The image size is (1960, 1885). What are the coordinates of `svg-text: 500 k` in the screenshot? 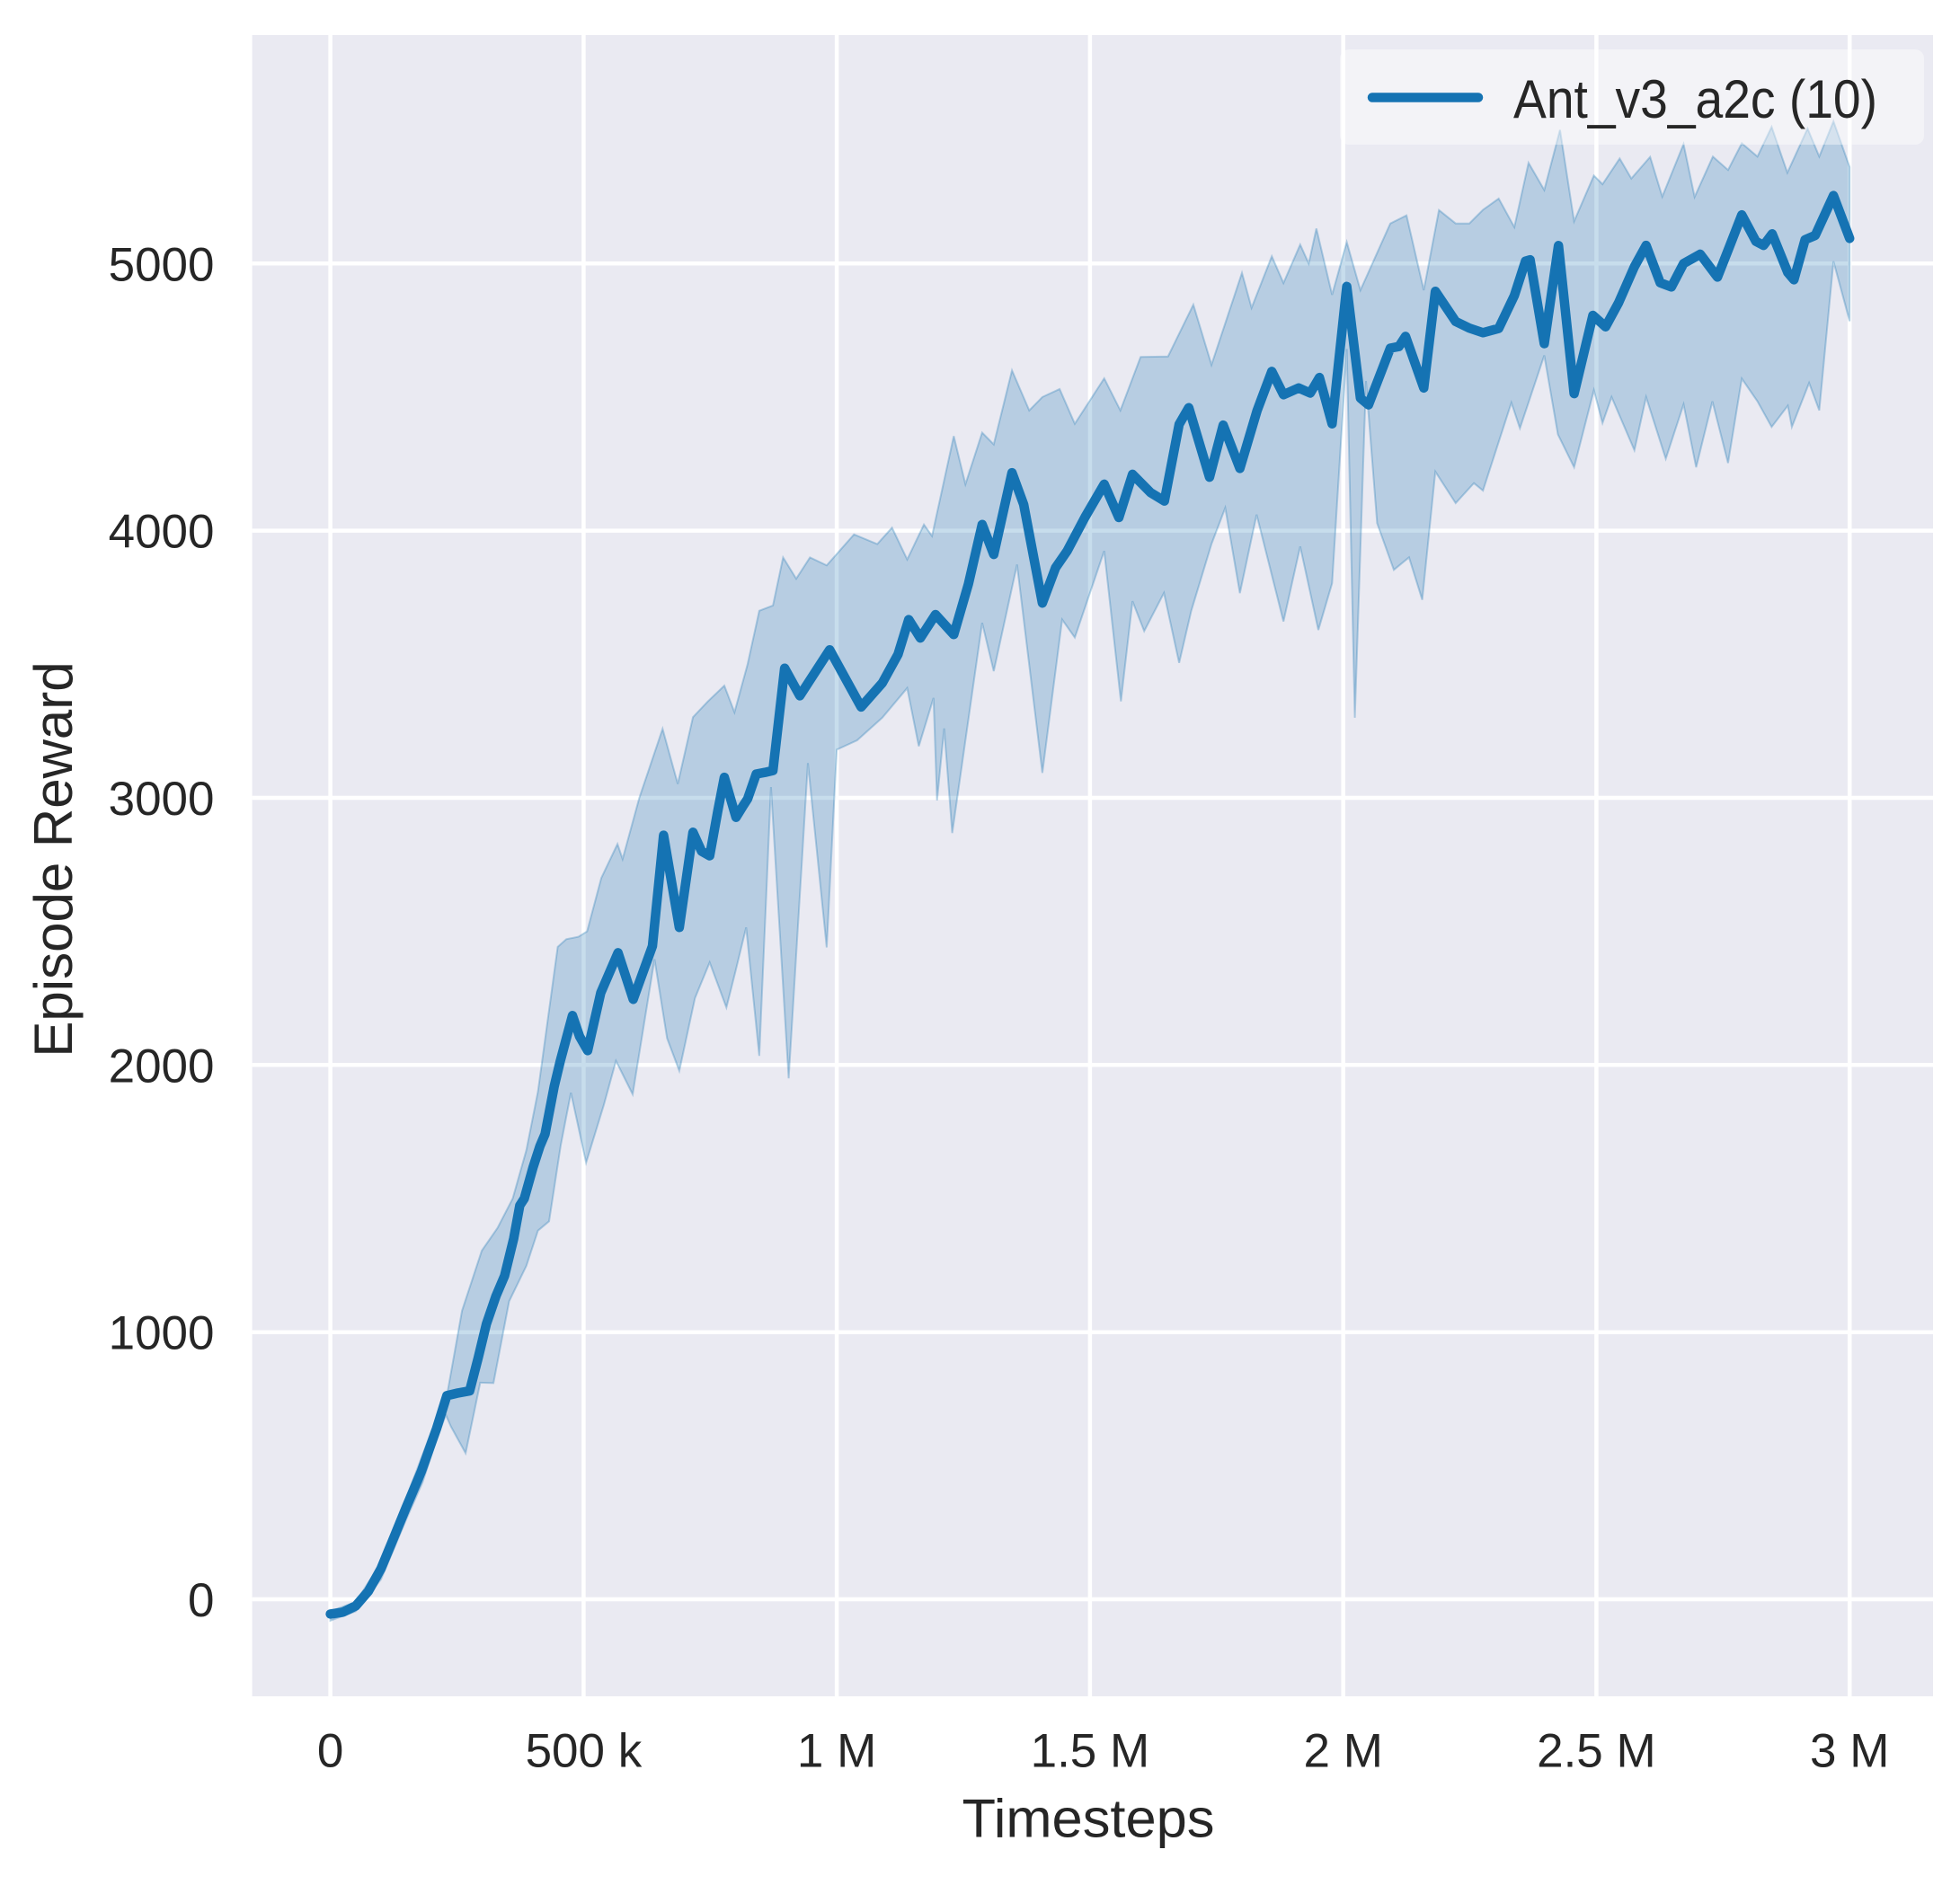 It's located at (584, 1751).